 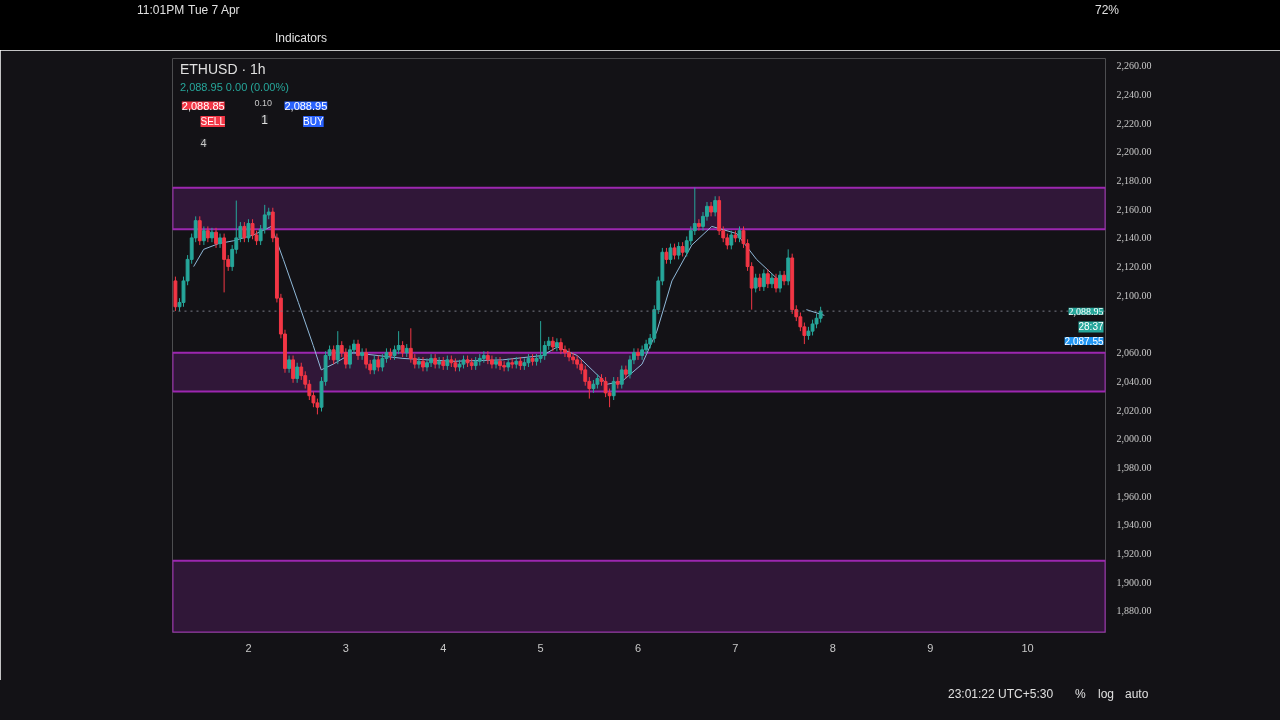 What do you see at coordinates (1027, 647) in the screenshot?
I see `x-tick-label: 10` at bounding box center [1027, 647].